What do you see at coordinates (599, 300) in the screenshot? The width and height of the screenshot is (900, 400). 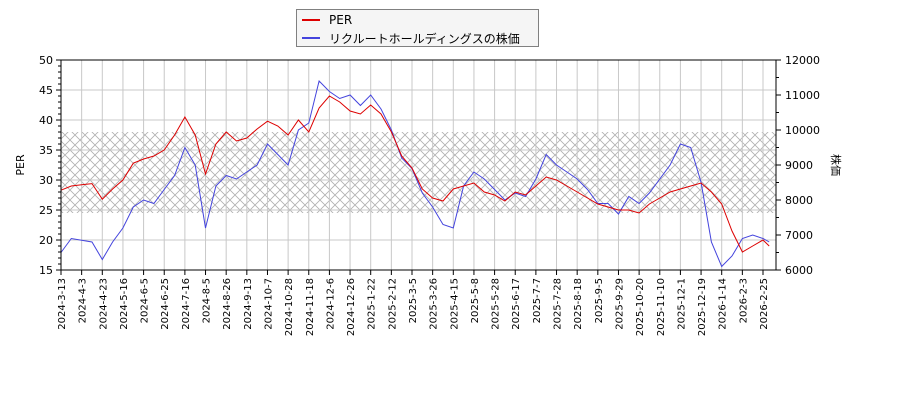 I see `x-tick-label: 2025-9-5` at bounding box center [599, 300].